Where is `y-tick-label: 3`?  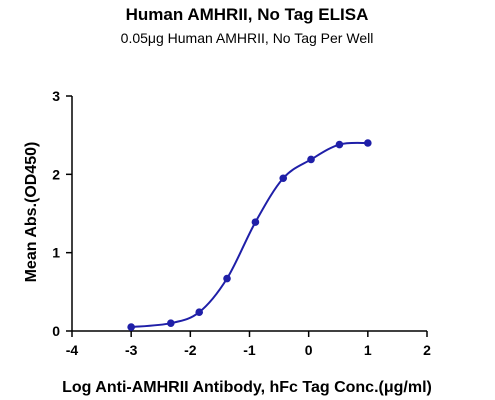
y-tick-label: 3 is located at coordinates (56, 96).